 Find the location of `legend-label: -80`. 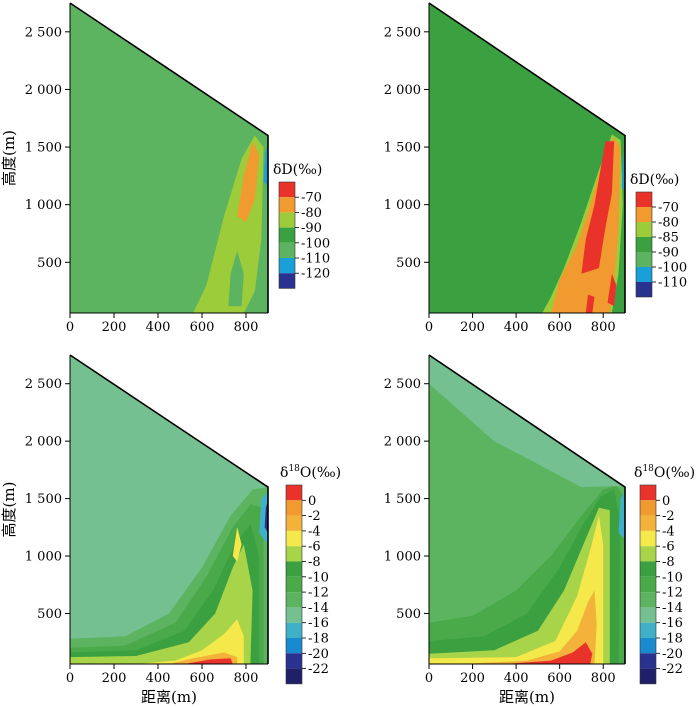

legend-label: -80 is located at coordinates (668, 223).